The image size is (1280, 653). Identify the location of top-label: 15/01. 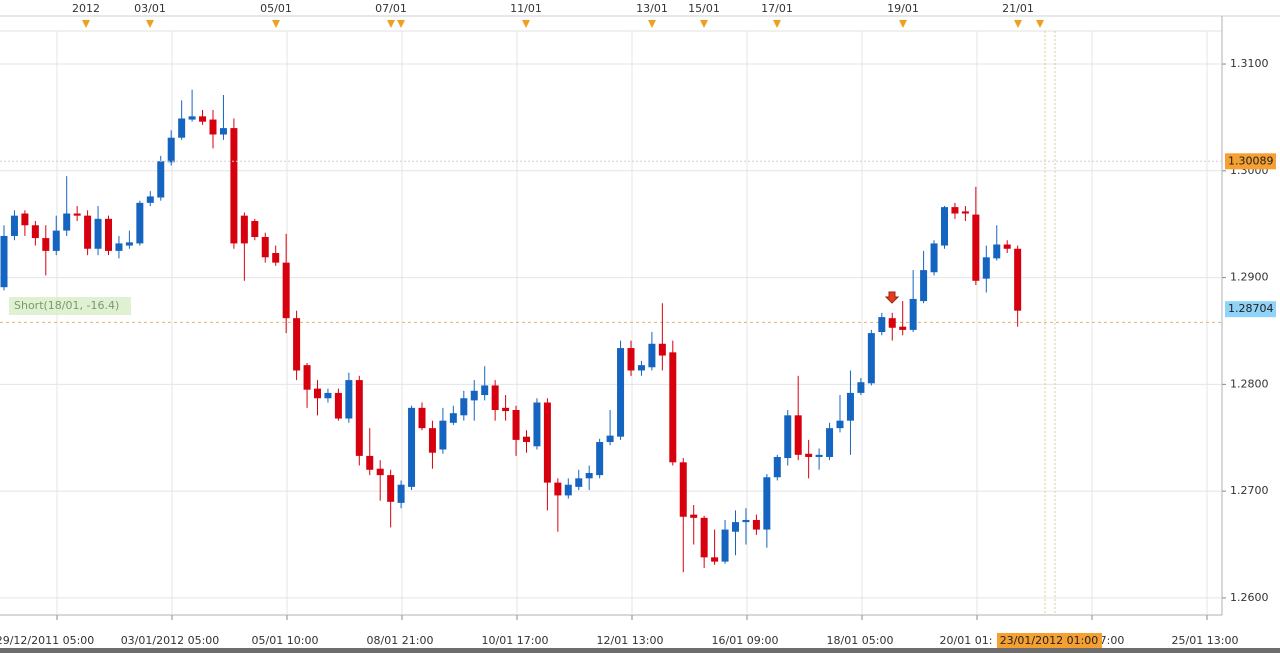
(704, 8).